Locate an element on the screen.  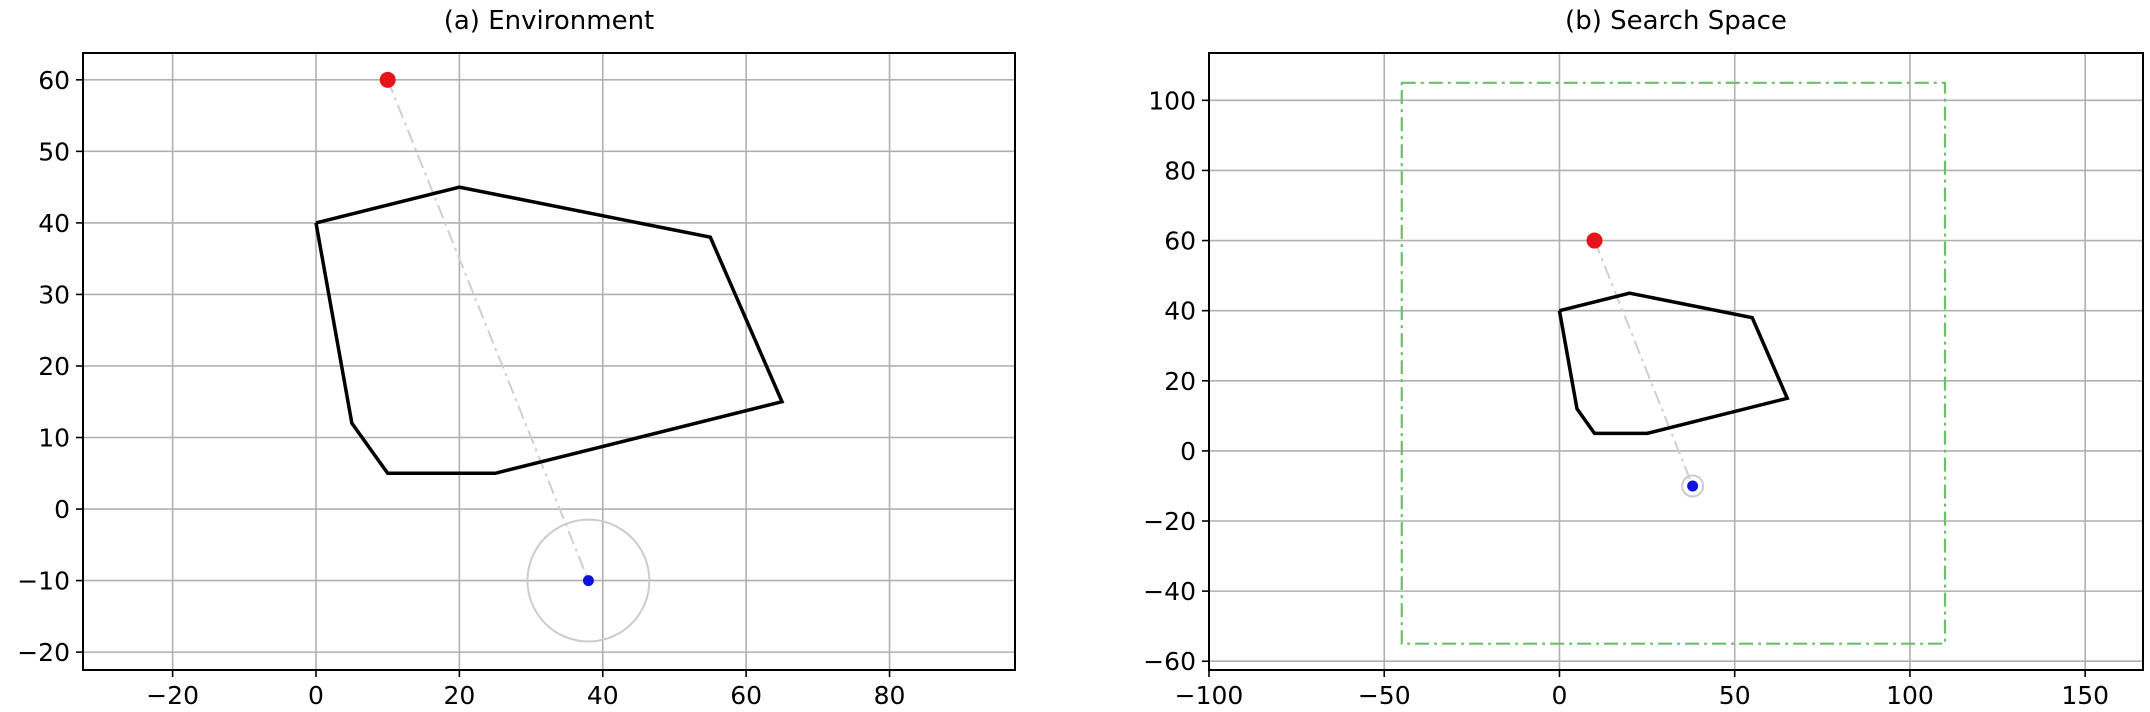
x-tick-label: −20 is located at coordinates (172, 695).